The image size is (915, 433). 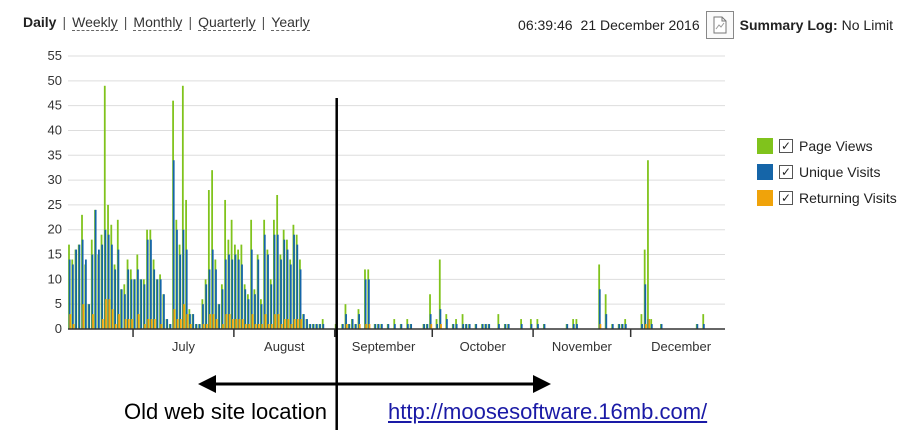 I want to click on y-tick-label: 15, so click(x=55, y=254).